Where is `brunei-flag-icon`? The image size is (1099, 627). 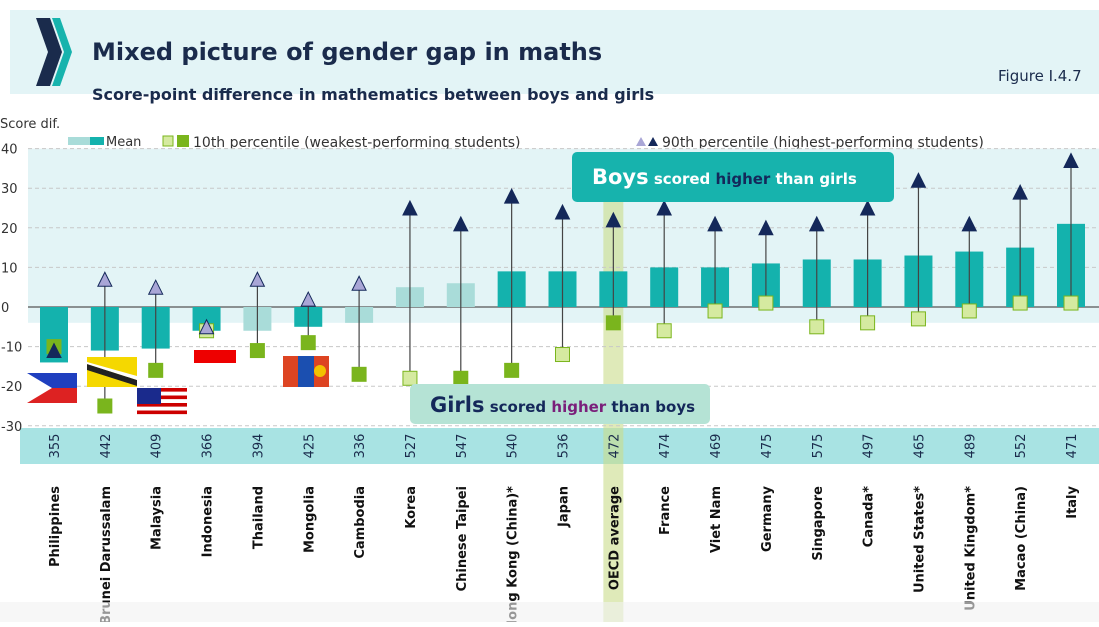
brunei-flag-icon is located at coordinates (112, 372).